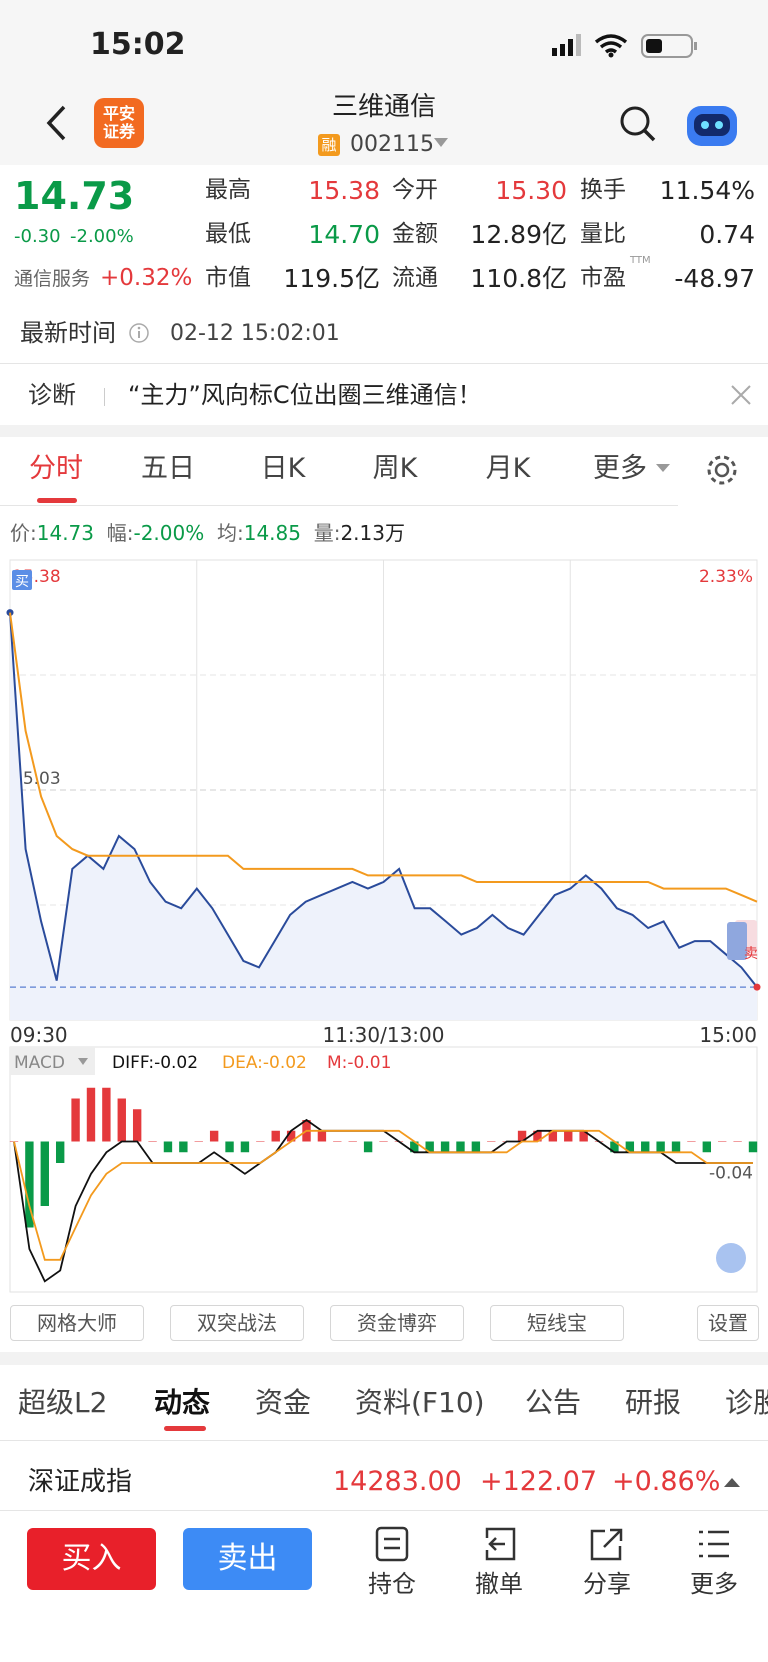  I want to click on back-button, so click(57, 123).